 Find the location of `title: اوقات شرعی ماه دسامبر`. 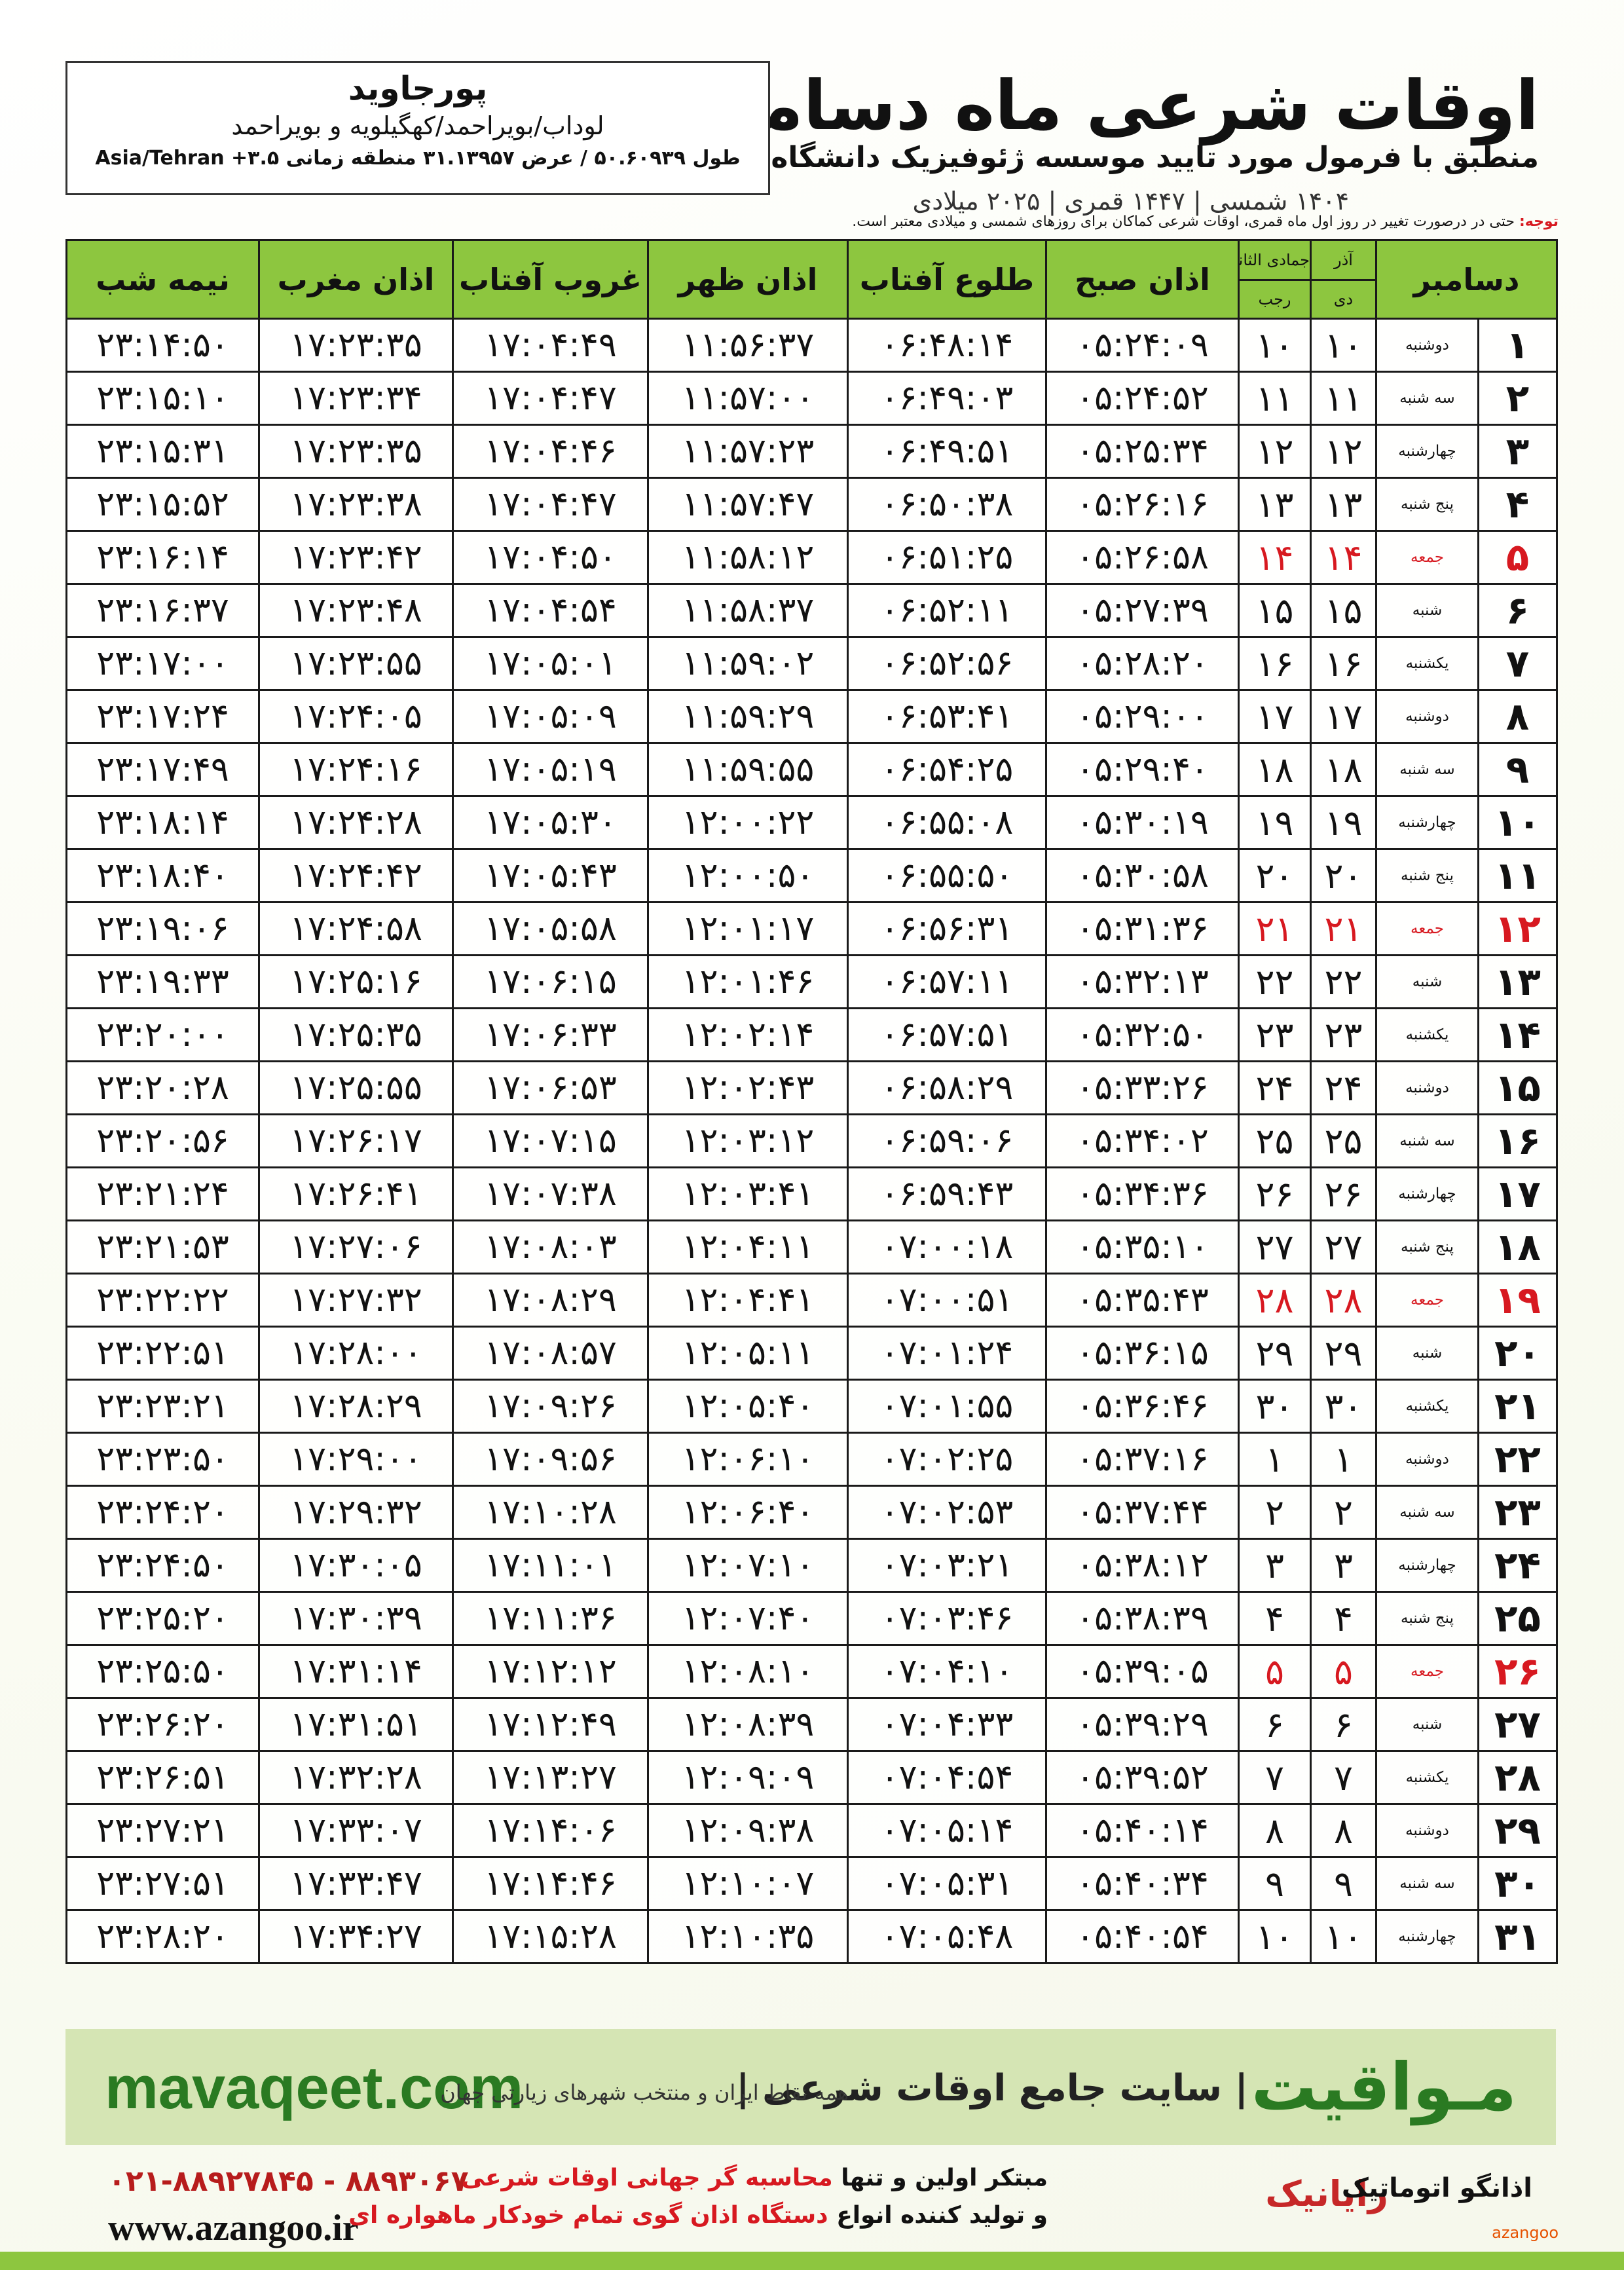

title: اوقات شرعی ماه دسامبر is located at coordinates (1115, 105).